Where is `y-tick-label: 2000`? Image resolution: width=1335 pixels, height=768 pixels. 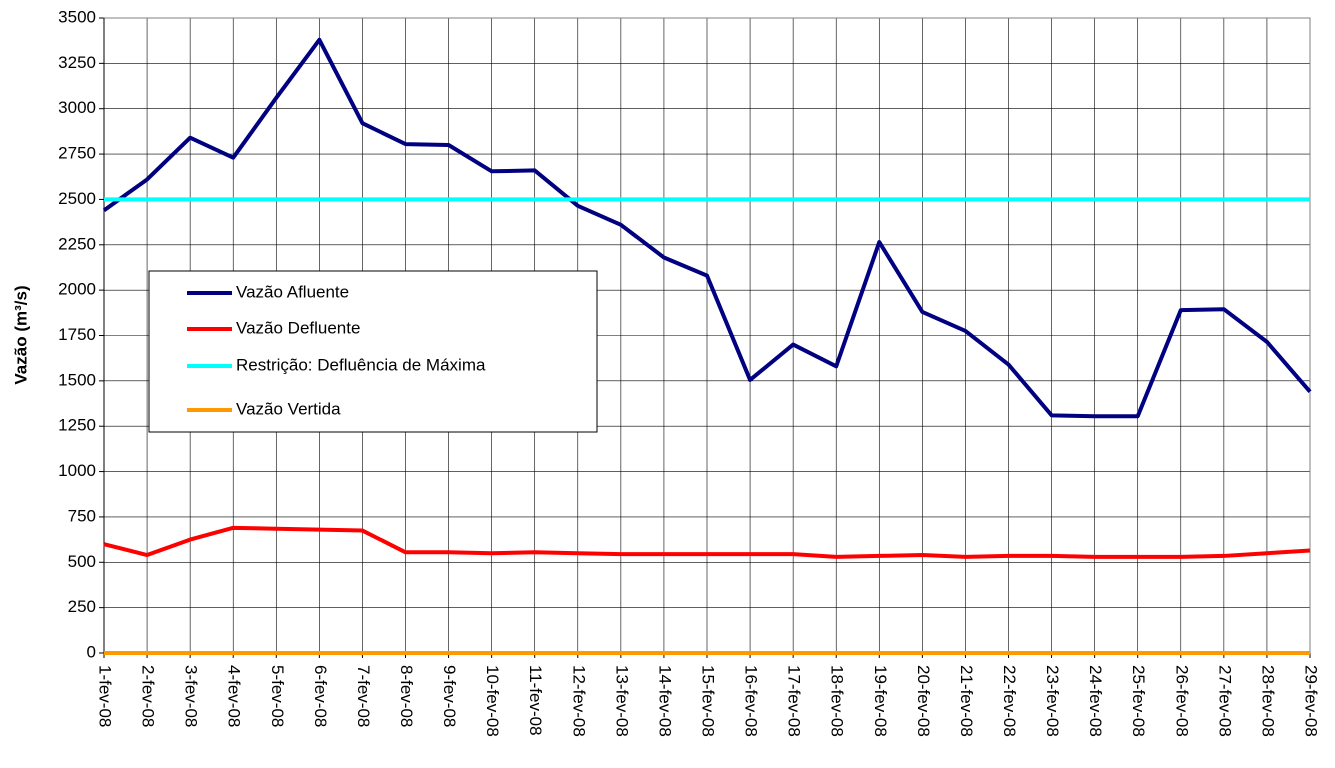 y-tick-label: 2000 is located at coordinates (77, 289).